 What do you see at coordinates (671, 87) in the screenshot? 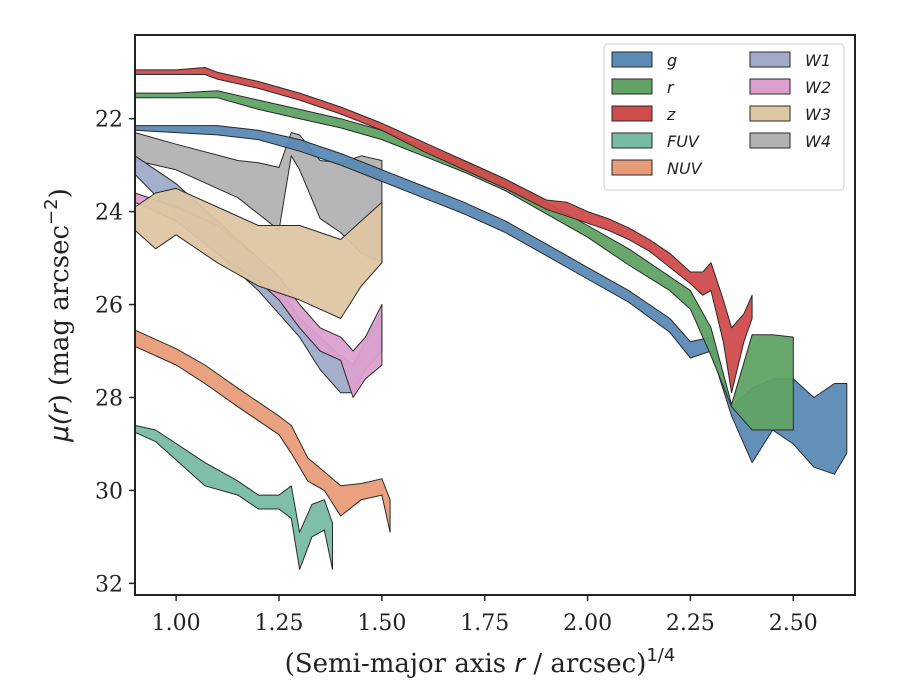
I see `legend-label-r: r` at bounding box center [671, 87].